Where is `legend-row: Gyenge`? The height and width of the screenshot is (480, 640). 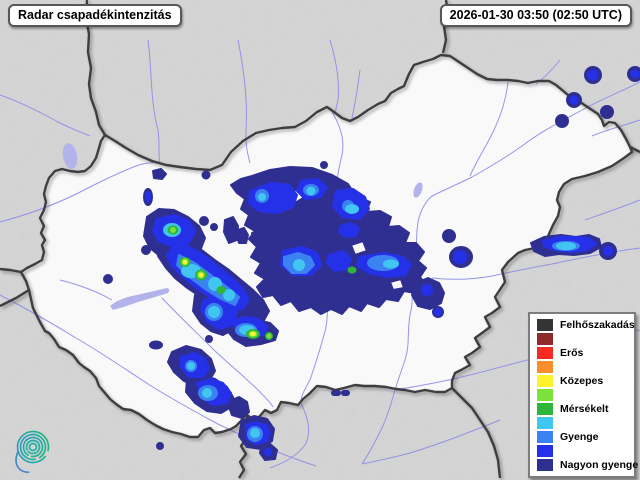
legend-row: Gyenge is located at coordinates (584, 437).